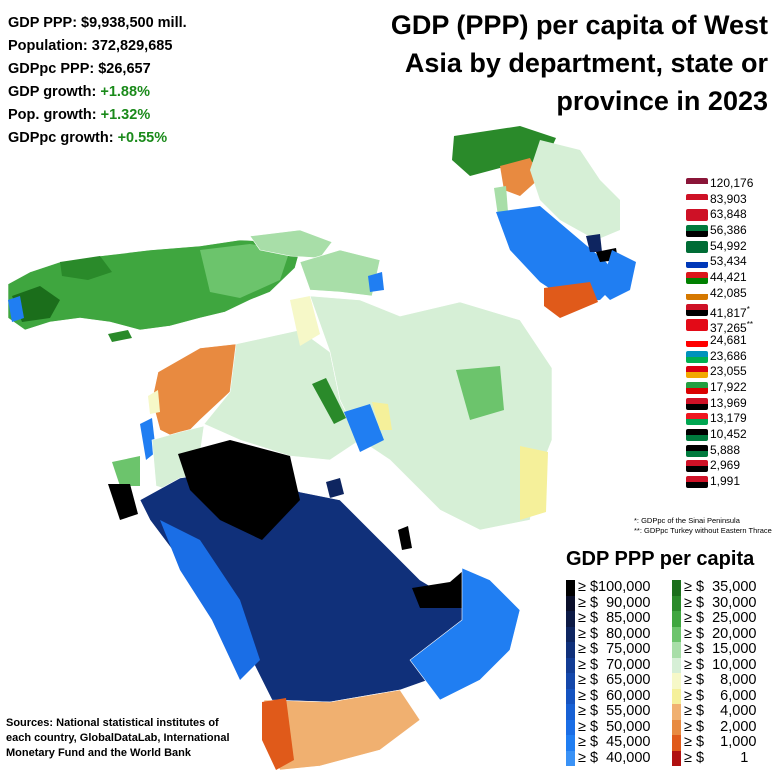  Describe the element at coordinates (148, 439) in the screenshot. I see `region-israel` at that location.